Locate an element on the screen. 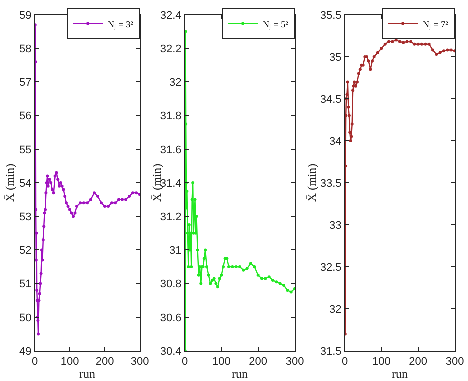 This screenshot has height=381, width=468. y-tick-label: 30.4 is located at coordinates (171, 352).